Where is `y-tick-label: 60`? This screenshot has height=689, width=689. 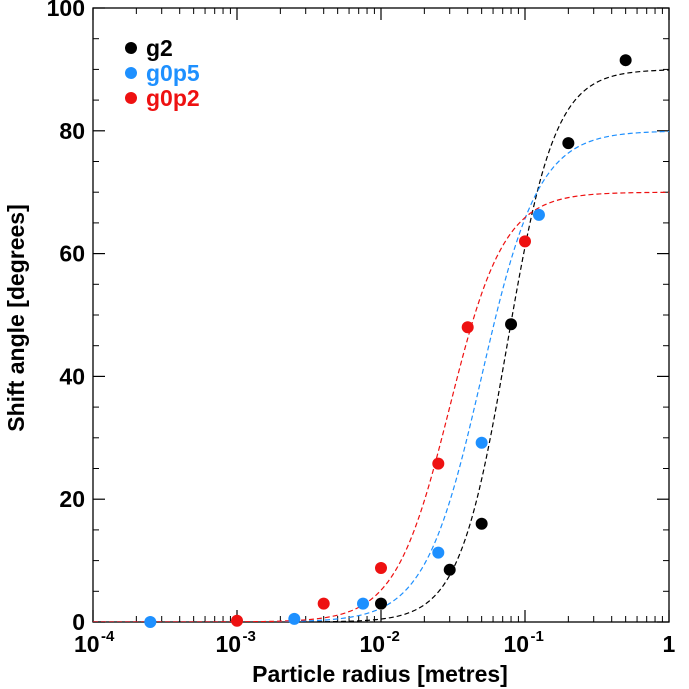 y-tick-label: 60 is located at coordinates (72, 254).